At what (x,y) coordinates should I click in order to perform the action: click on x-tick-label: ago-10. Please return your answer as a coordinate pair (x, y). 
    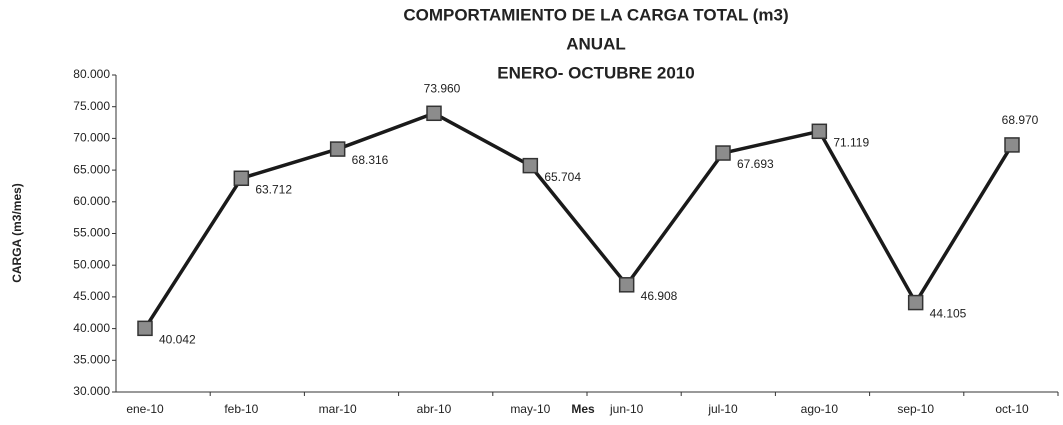
    Looking at the image, I should click on (820, 409).